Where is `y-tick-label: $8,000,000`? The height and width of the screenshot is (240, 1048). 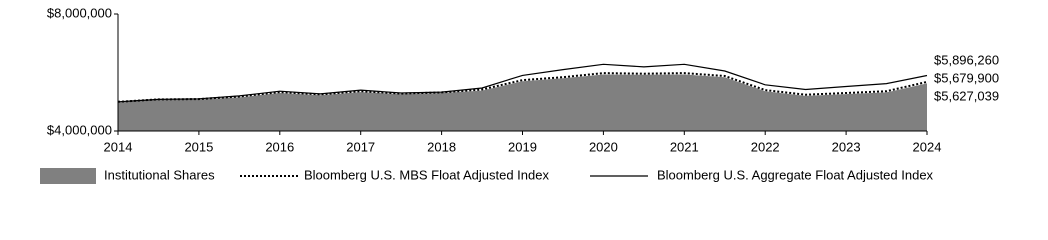 y-tick-label: $8,000,000 is located at coordinates (79, 12).